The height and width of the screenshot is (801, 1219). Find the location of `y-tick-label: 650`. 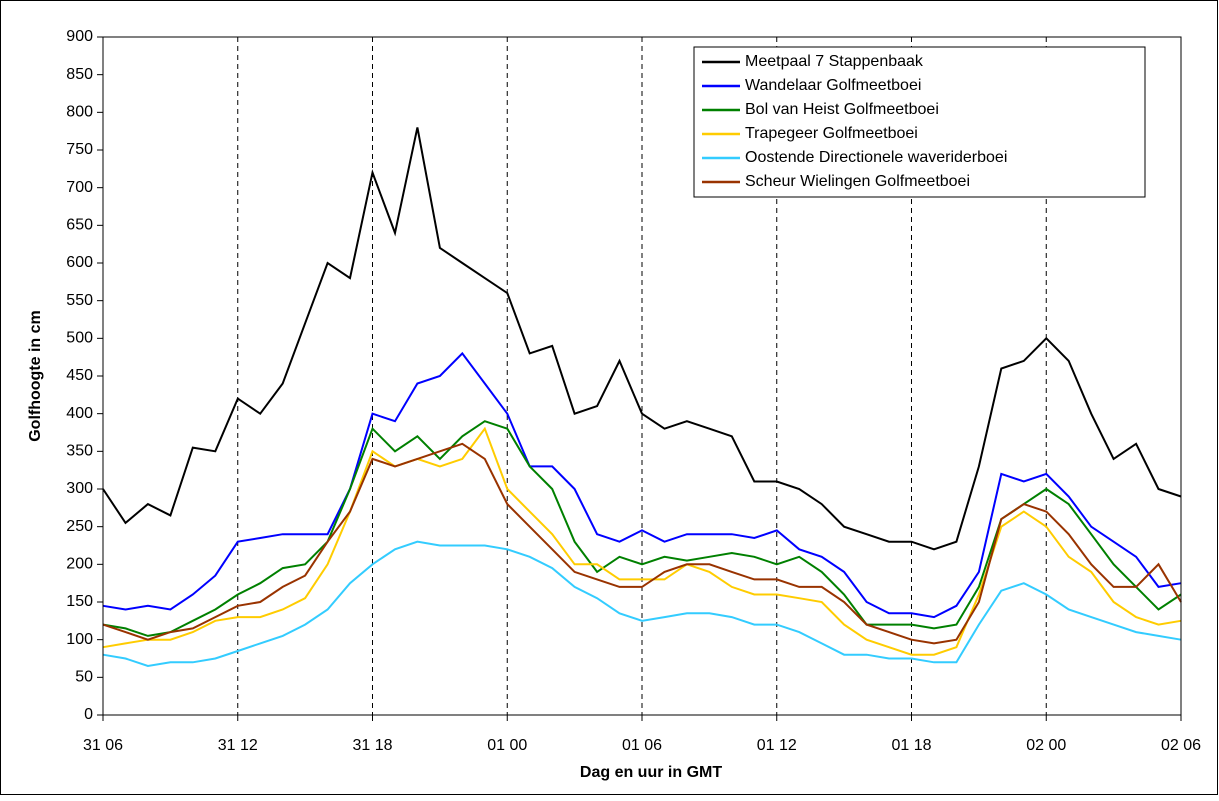

y-tick-label: 650 is located at coordinates (79, 225).